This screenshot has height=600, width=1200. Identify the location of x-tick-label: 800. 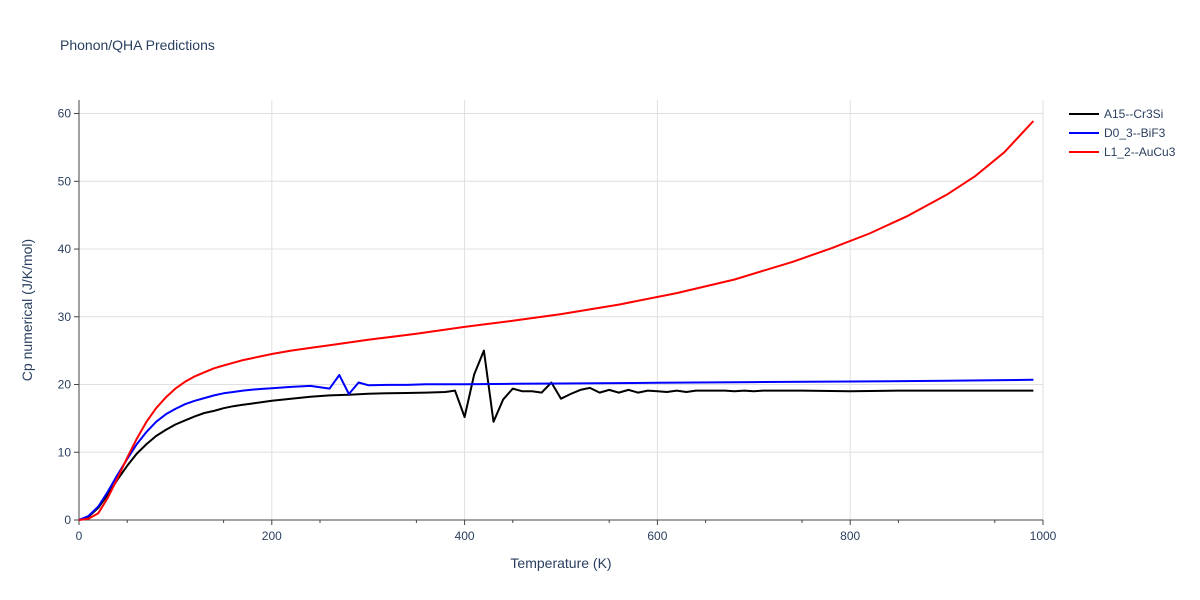
(850, 536).